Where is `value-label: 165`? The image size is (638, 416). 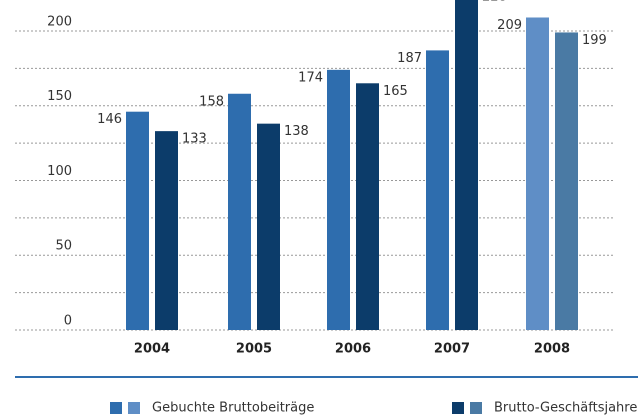
value-label: 165 is located at coordinates (395, 91).